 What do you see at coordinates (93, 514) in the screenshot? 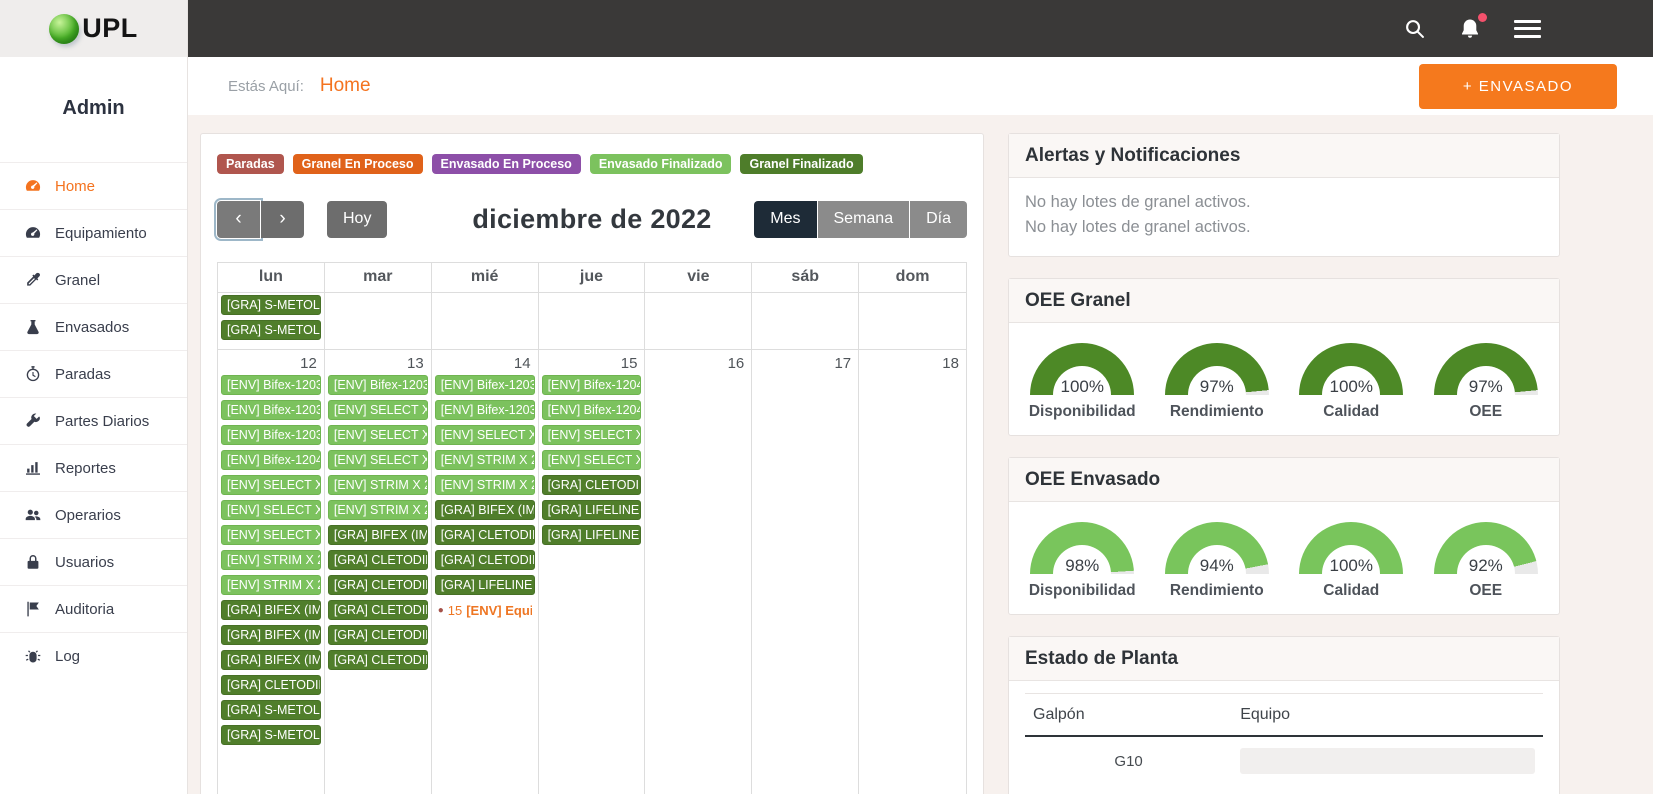
I see `sidebar-item-operarios: Operarios` at bounding box center [93, 514].